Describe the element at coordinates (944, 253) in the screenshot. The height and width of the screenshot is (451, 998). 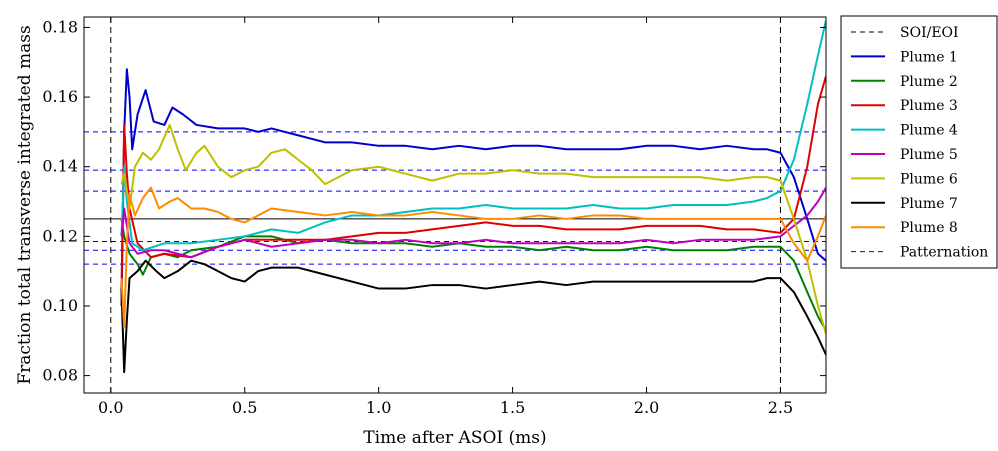
I see `legend-label: Patternation` at that location.